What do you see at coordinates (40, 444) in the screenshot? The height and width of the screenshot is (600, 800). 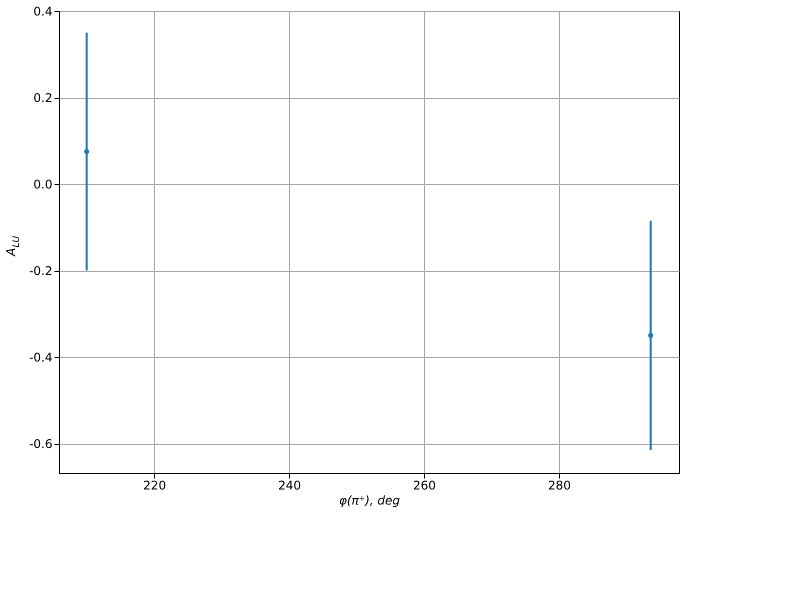 I see `y-tick-label: -0.6` at bounding box center [40, 444].